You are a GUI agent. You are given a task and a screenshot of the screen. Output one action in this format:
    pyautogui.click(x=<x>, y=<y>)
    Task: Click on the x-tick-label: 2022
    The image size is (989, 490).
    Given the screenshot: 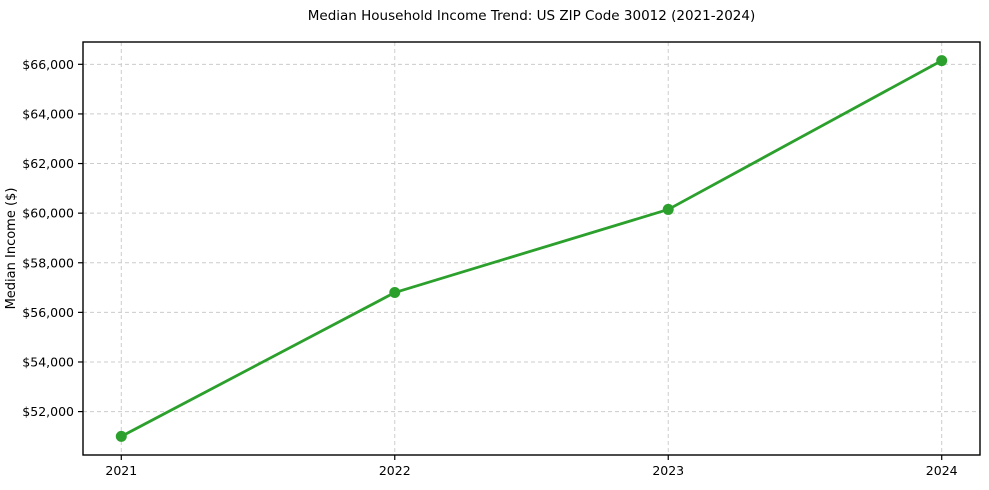 What is the action you would take?
    pyautogui.click(x=395, y=470)
    